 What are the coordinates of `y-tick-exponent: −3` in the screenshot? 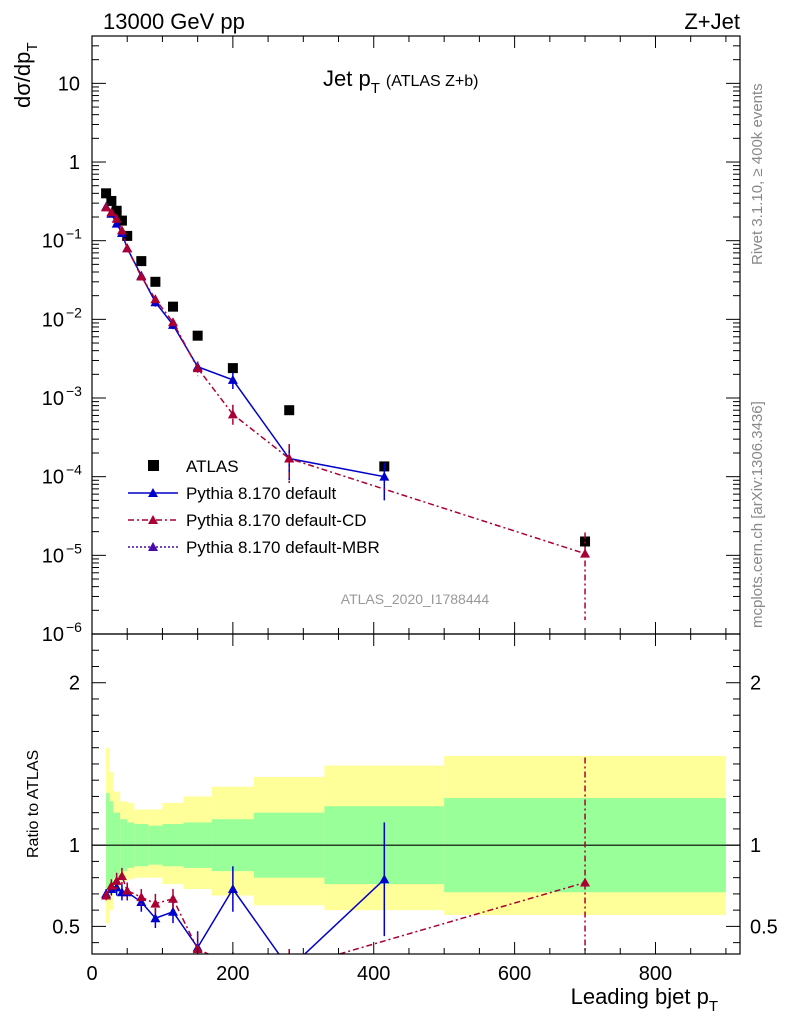 It's located at (74, 391).